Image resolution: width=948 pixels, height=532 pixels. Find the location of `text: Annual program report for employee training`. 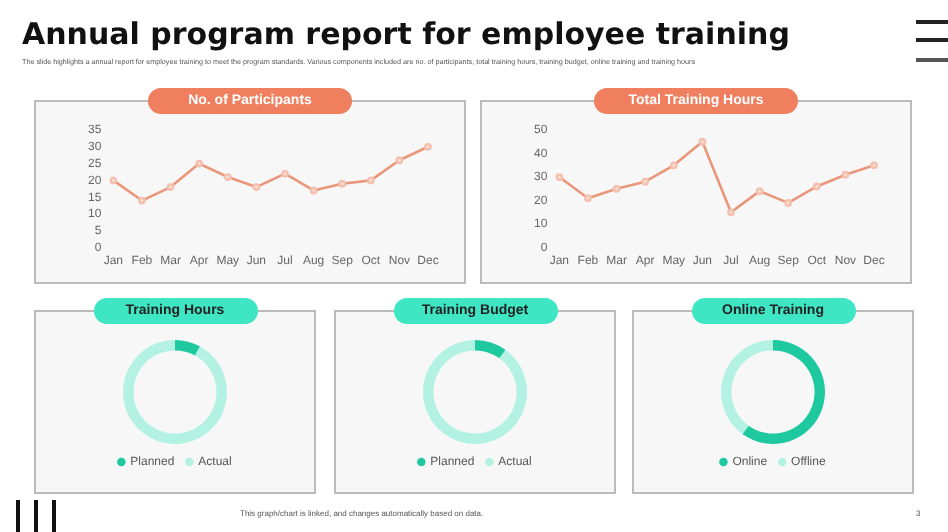

text: Annual program report for employee training is located at coordinates (406, 34).